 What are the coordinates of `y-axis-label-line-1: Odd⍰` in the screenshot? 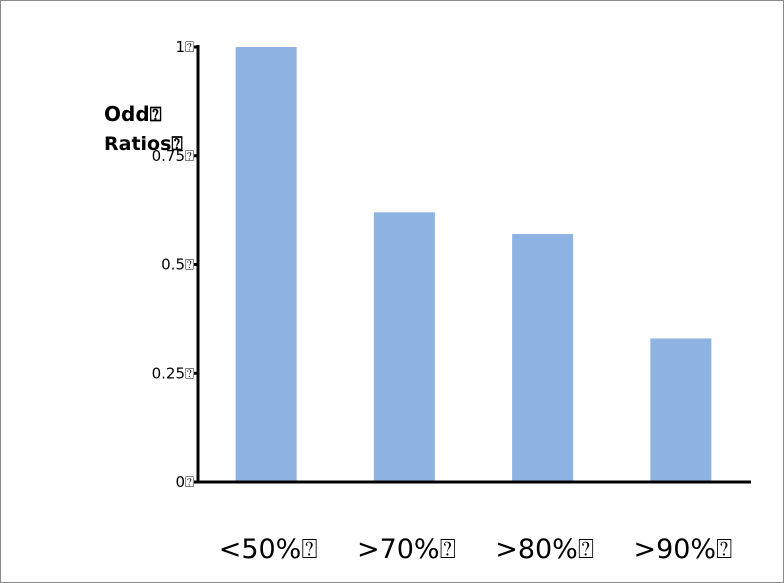 It's located at (133, 114).